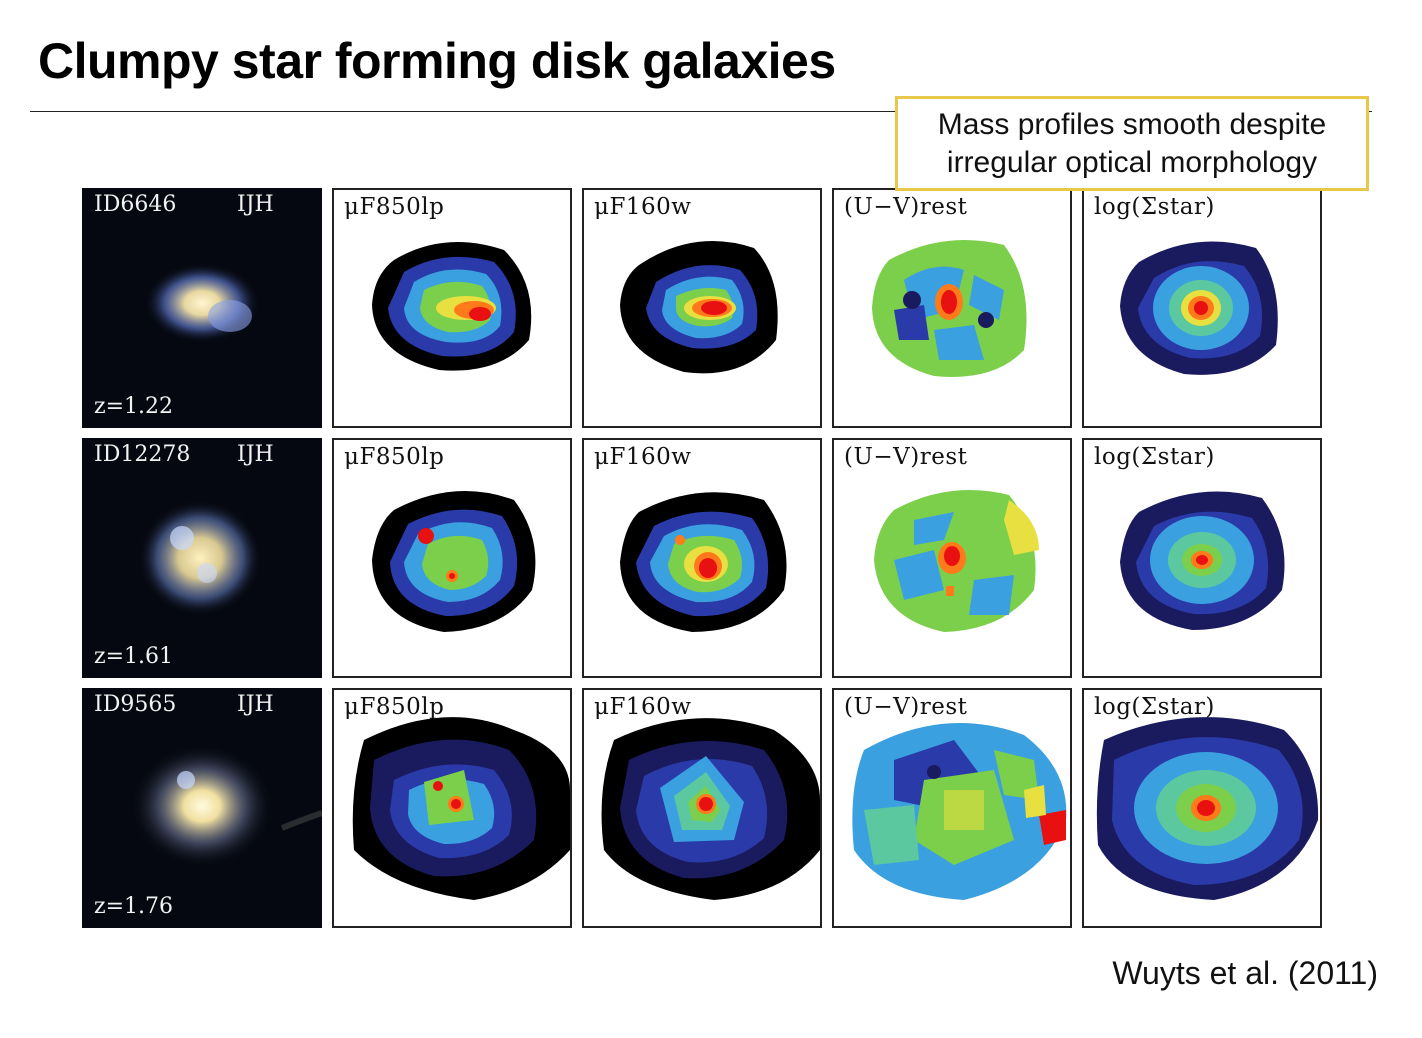 The width and height of the screenshot is (1422, 1038). I want to click on citation: Wuyts et al. (2011), so click(1245, 973).